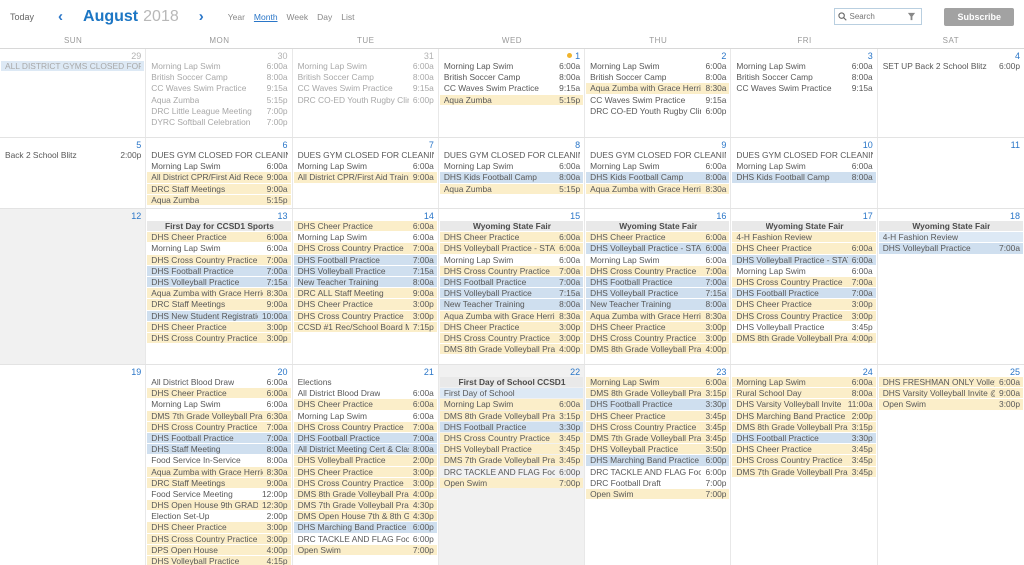  I want to click on event: DYRC Softball Celebration 7:00p, so click(218, 122).